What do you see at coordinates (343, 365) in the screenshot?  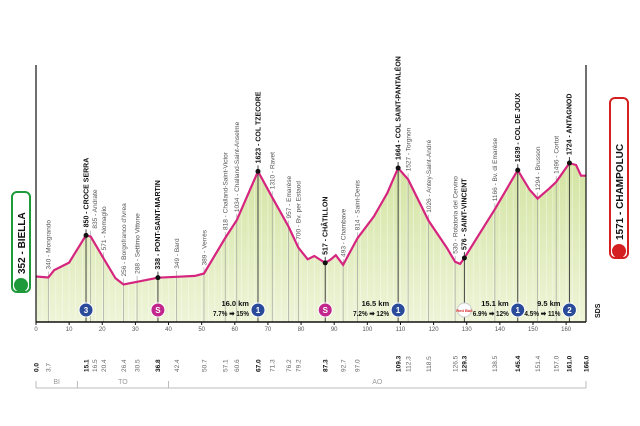 I see `waypoint-km: 92.7` at bounding box center [343, 365].